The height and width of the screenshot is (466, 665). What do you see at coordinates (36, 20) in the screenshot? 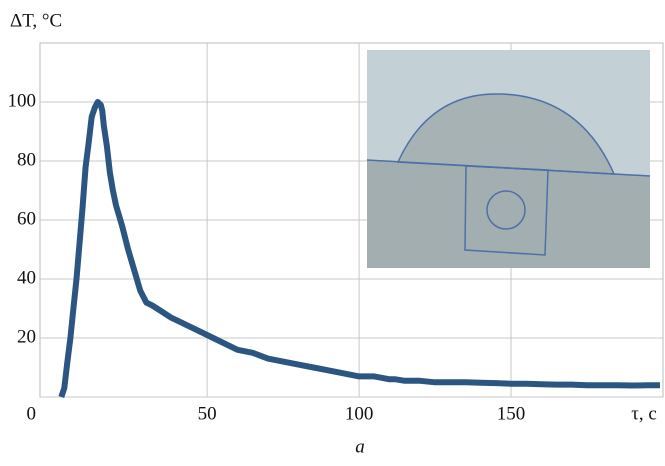
I see `y-axis-title: ΔT, °C` at bounding box center [36, 20].